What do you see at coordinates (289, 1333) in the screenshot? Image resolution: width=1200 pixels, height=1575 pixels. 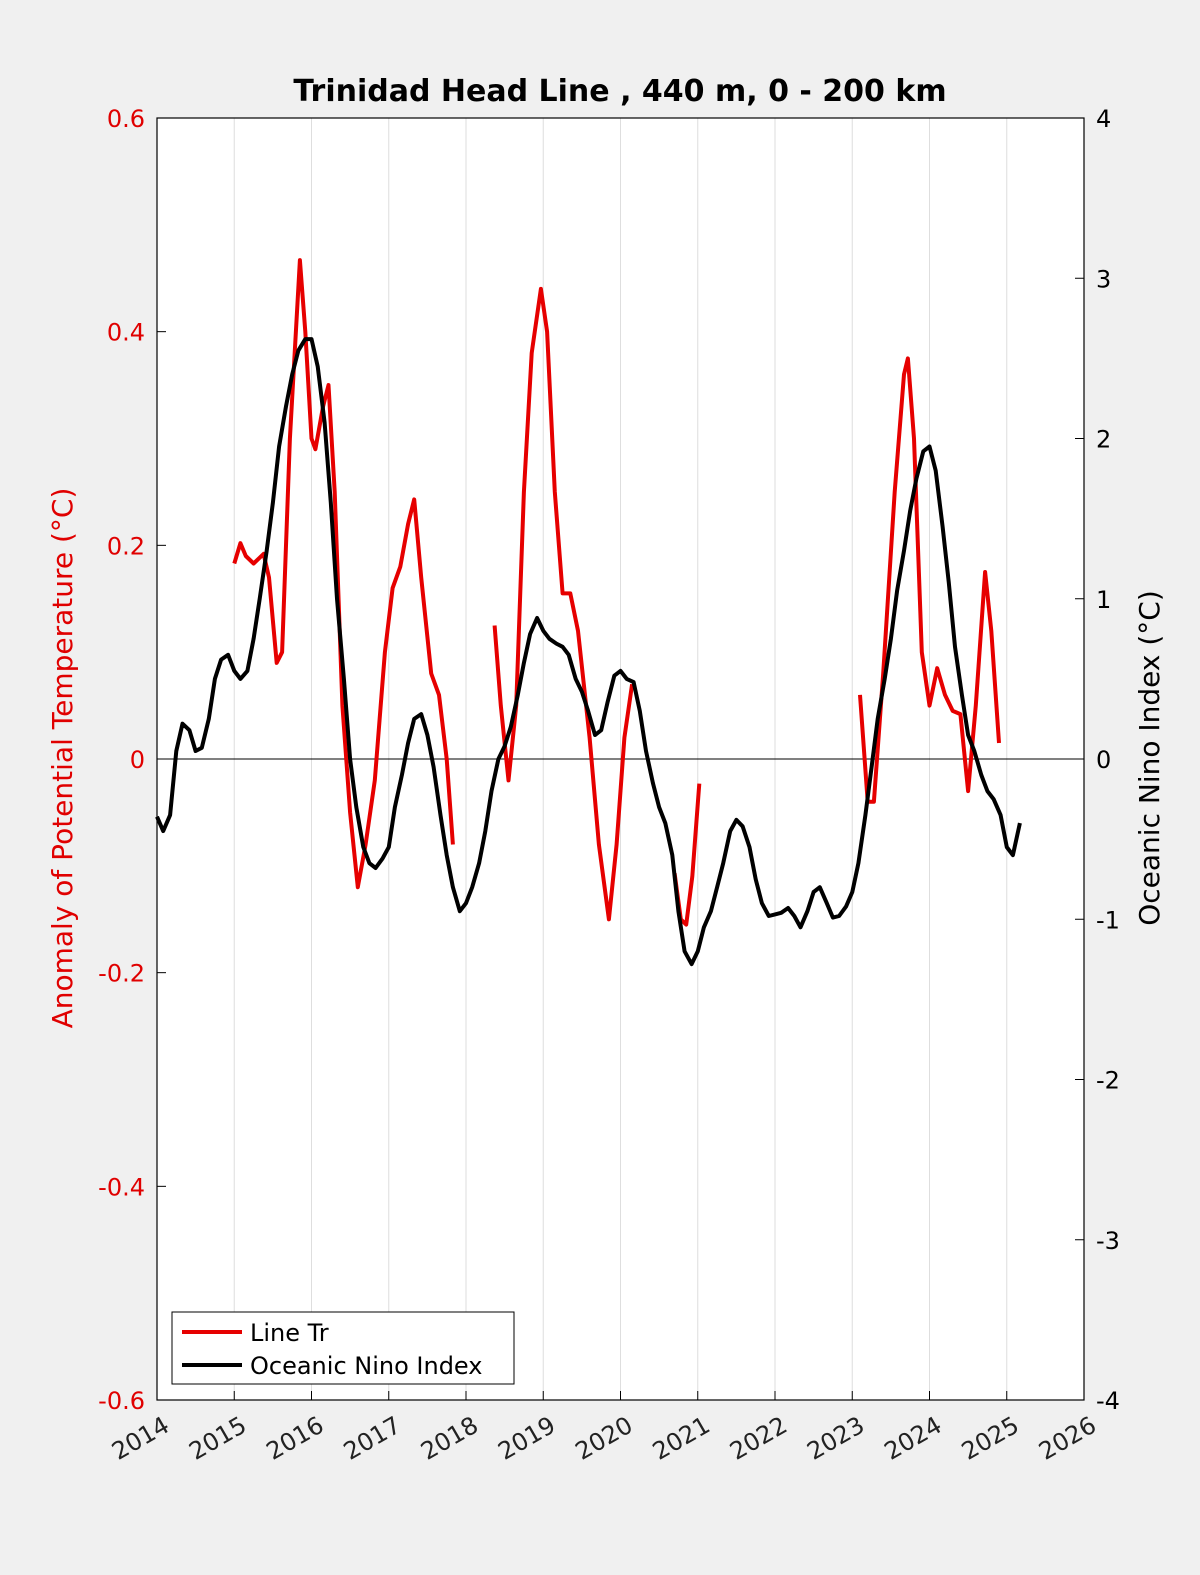 I see `legend-label-line-tr: Line Tr` at bounding box center [289, 1333].